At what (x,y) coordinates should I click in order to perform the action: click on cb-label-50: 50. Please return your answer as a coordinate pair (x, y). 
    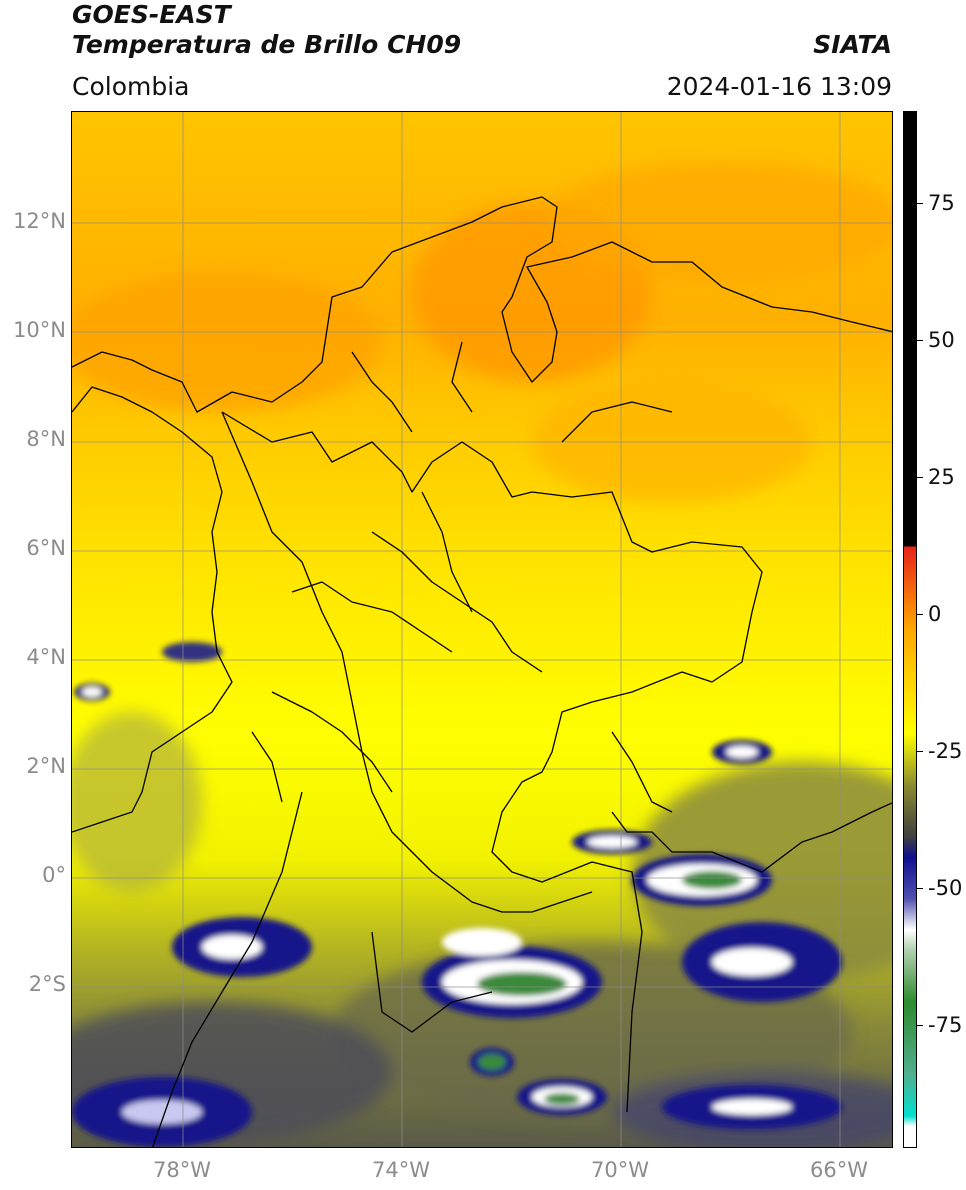
    Looking at the image, I should click on (941, 340).